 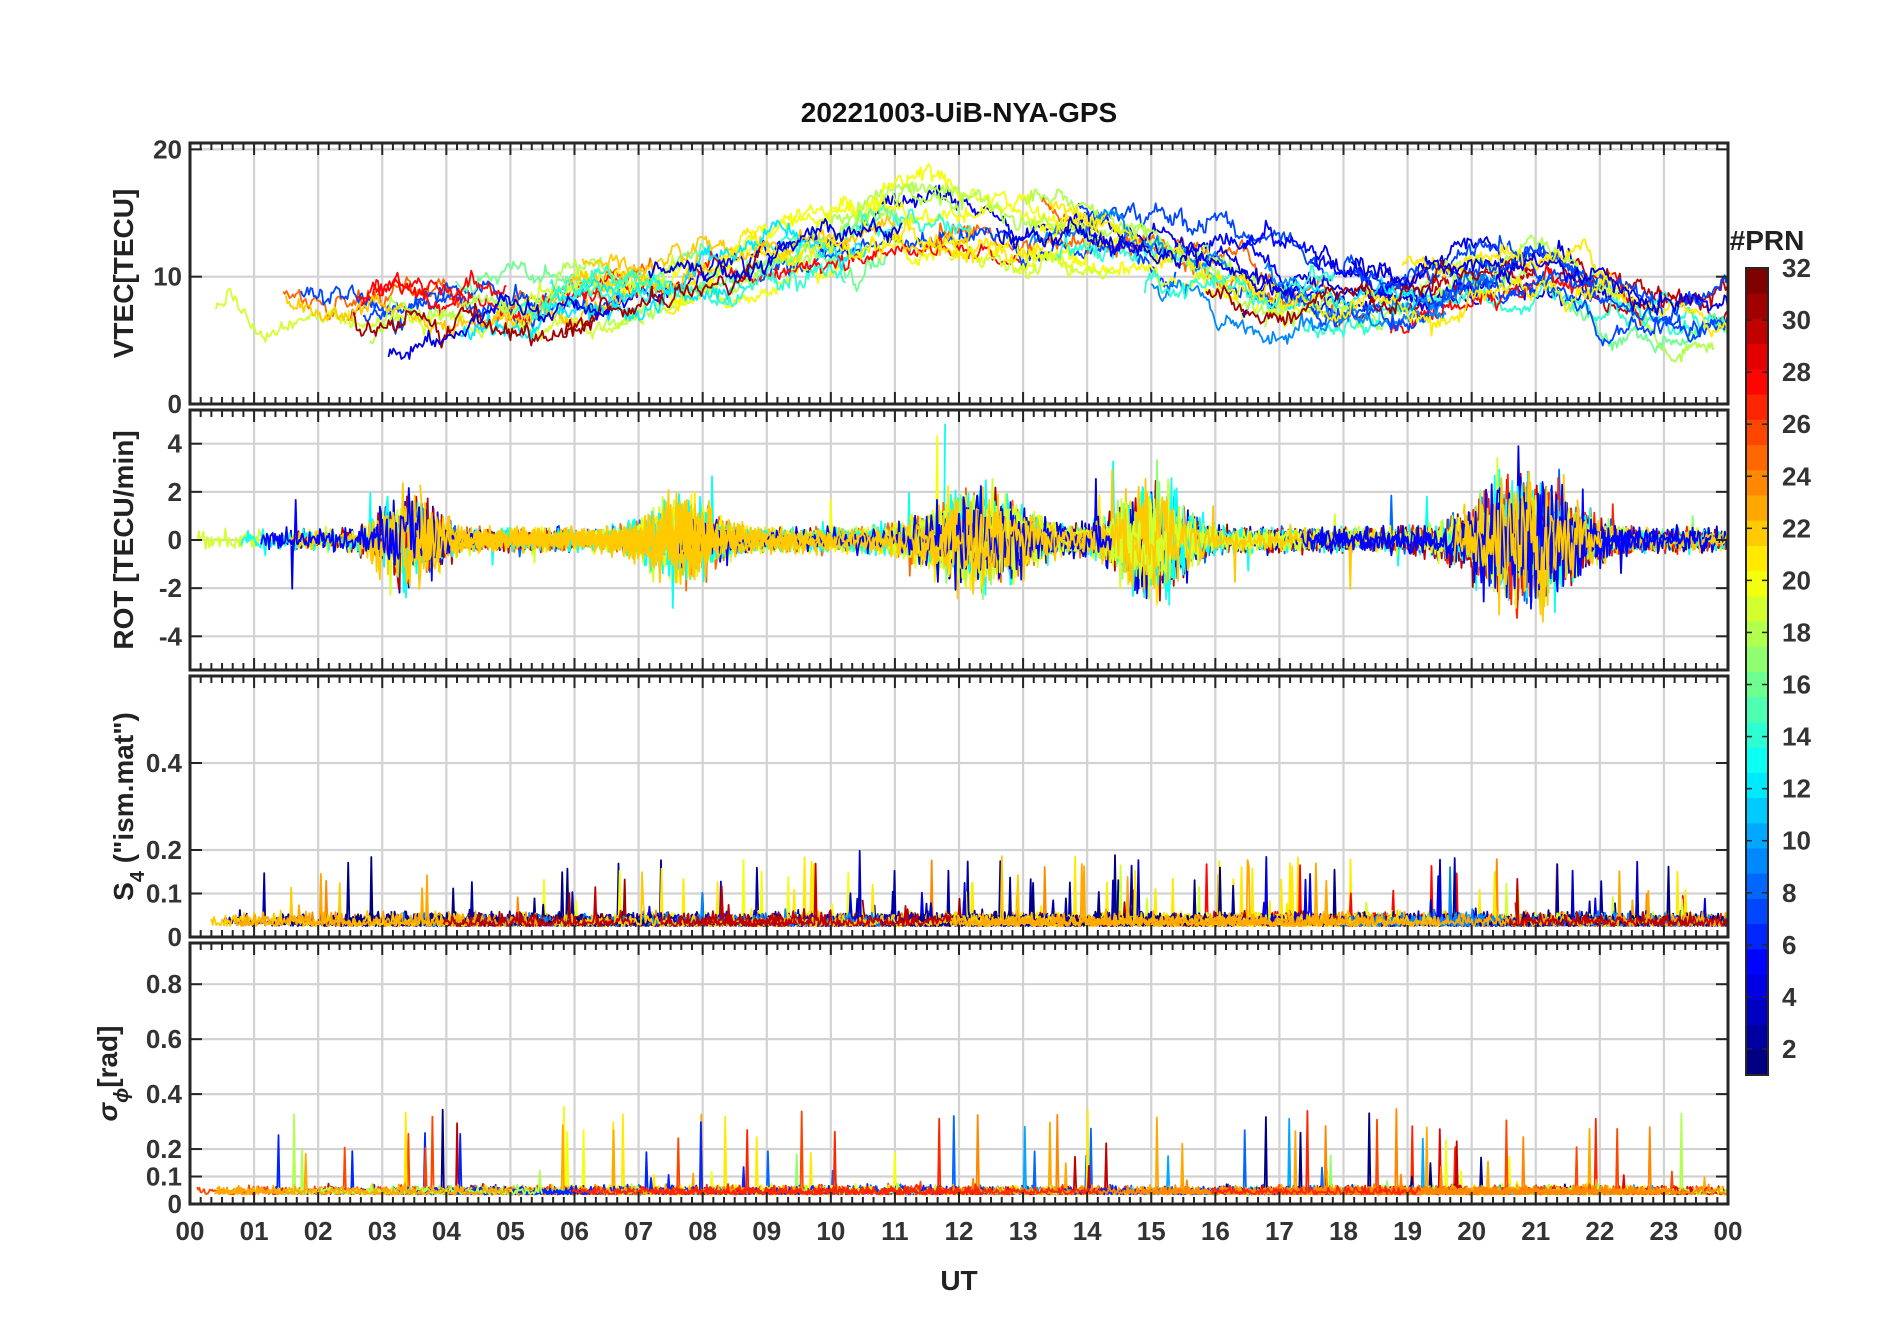 I want to click on colorbar-tick-label: 22, so click(x=1796, y=528).